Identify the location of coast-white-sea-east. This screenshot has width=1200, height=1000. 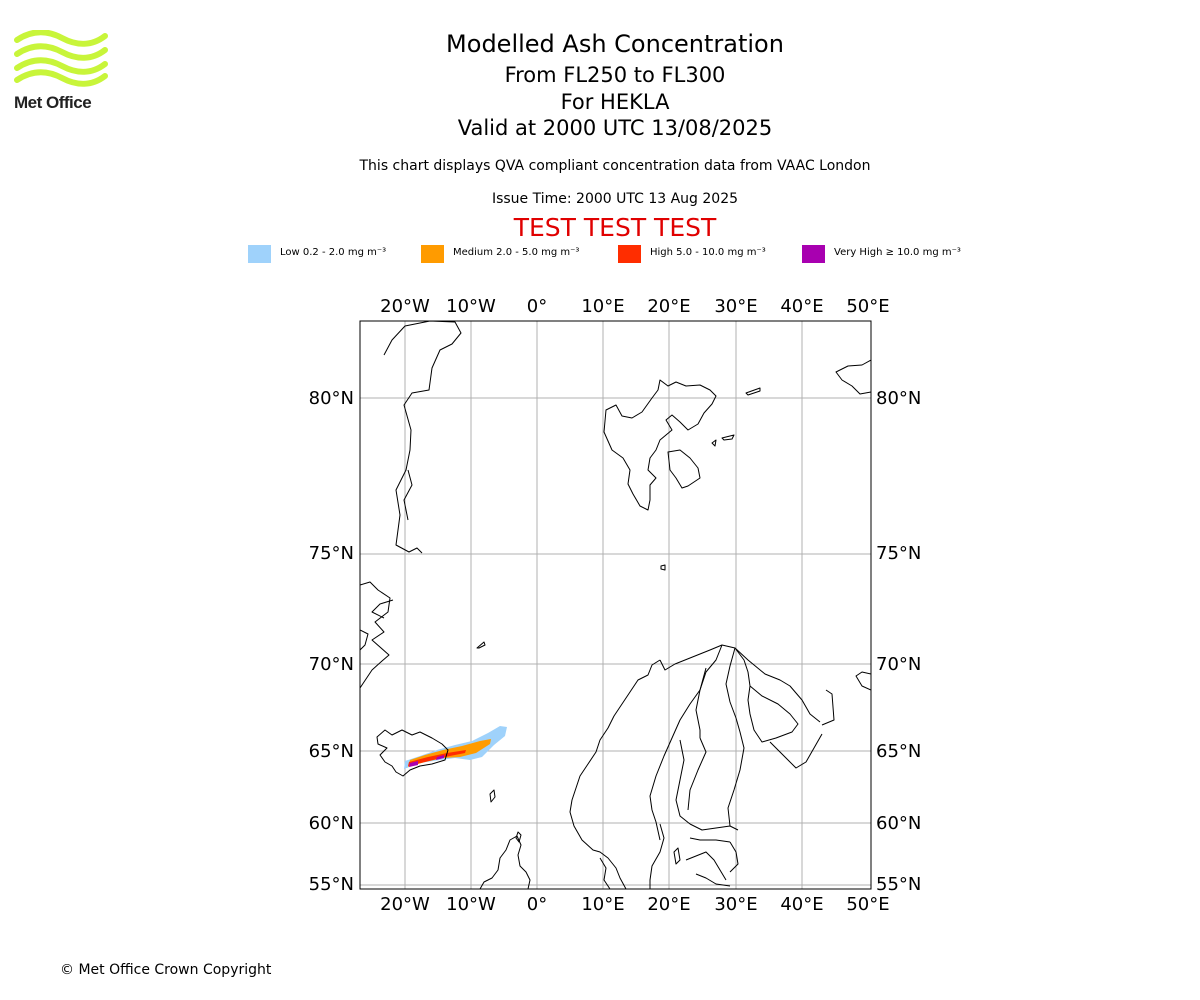
(828, 707).